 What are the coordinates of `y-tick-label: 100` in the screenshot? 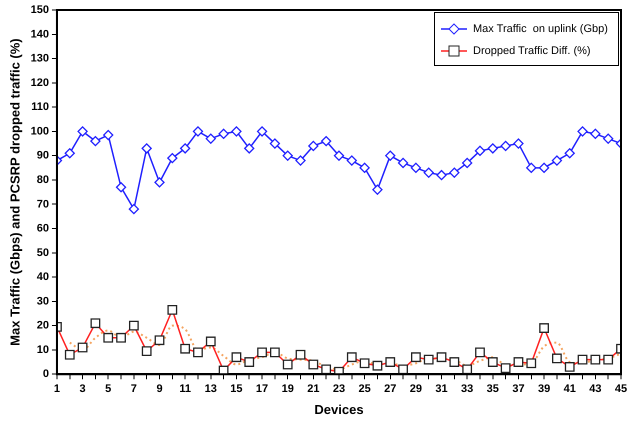 It's located at (39, 131).